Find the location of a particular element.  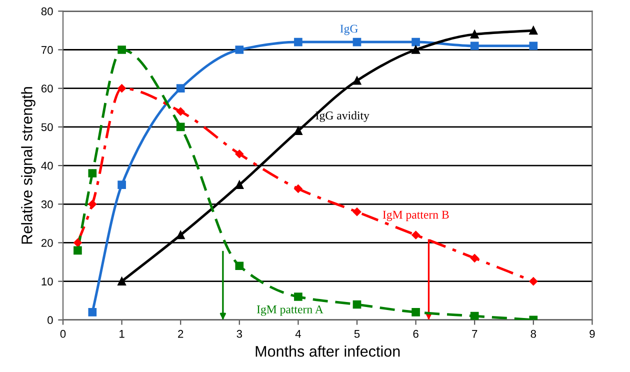

x-tick-label: 3 is located at coordinates (239, 334).